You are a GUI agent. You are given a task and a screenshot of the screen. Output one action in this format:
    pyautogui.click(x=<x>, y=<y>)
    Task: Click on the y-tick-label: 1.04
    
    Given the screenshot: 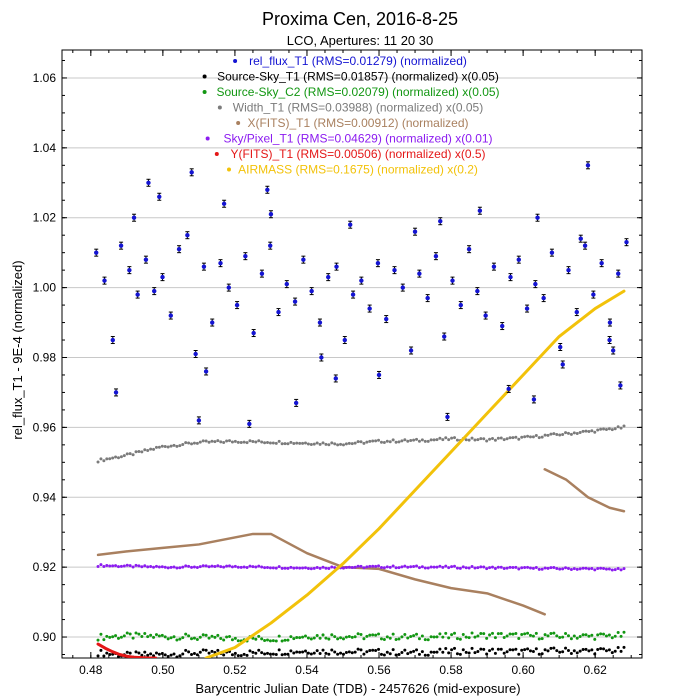 What is the action you would take?
    pyautogui.click(x=45, y=148)
    